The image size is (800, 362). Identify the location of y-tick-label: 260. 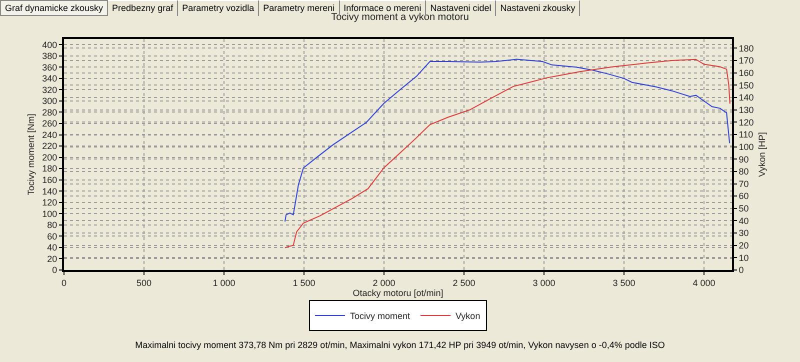
(50, 123).